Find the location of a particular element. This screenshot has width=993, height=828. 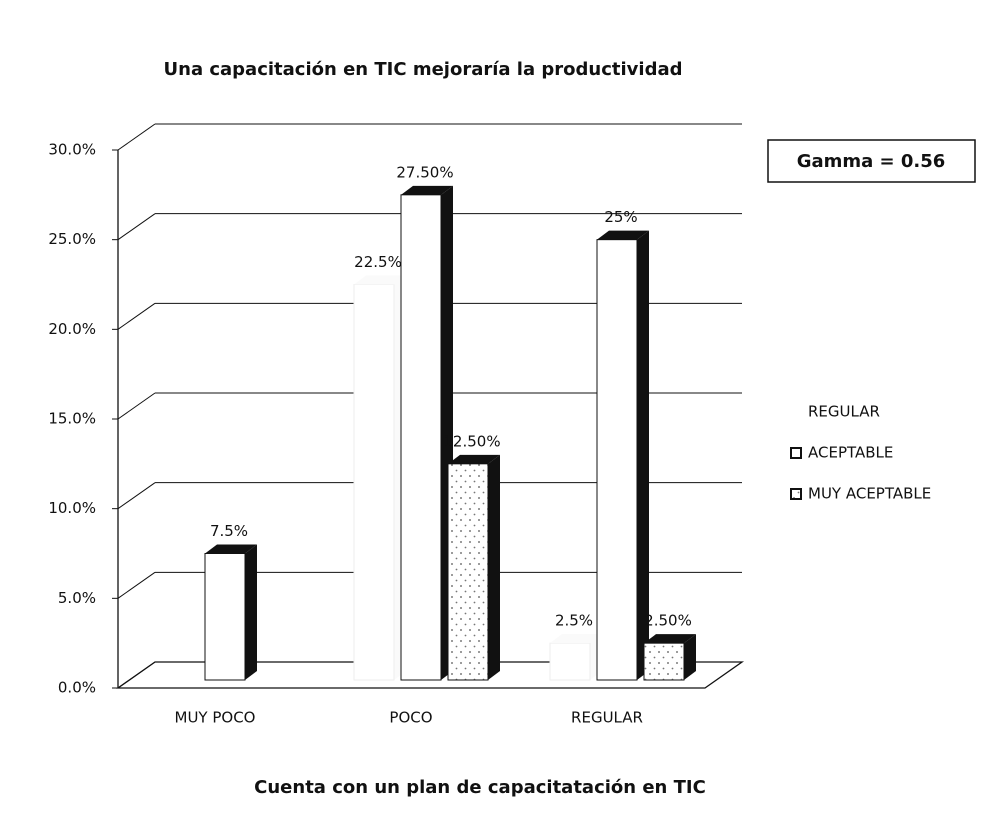

y-tick-label: 30.0% is located at coordinates (72, 150).